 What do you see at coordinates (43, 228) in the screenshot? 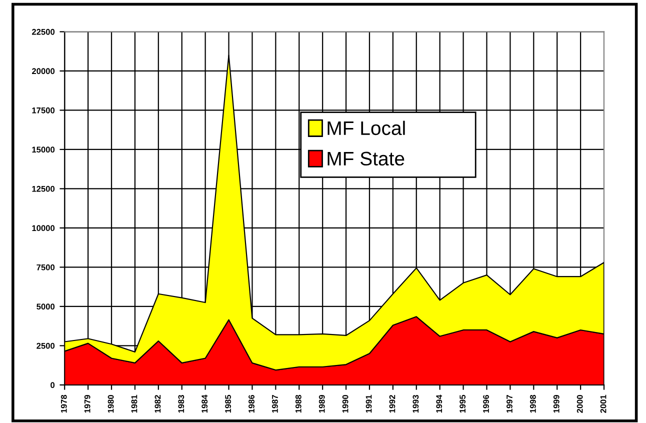
I see `y-tick-label: 10000` at bounding box center [43, 228].